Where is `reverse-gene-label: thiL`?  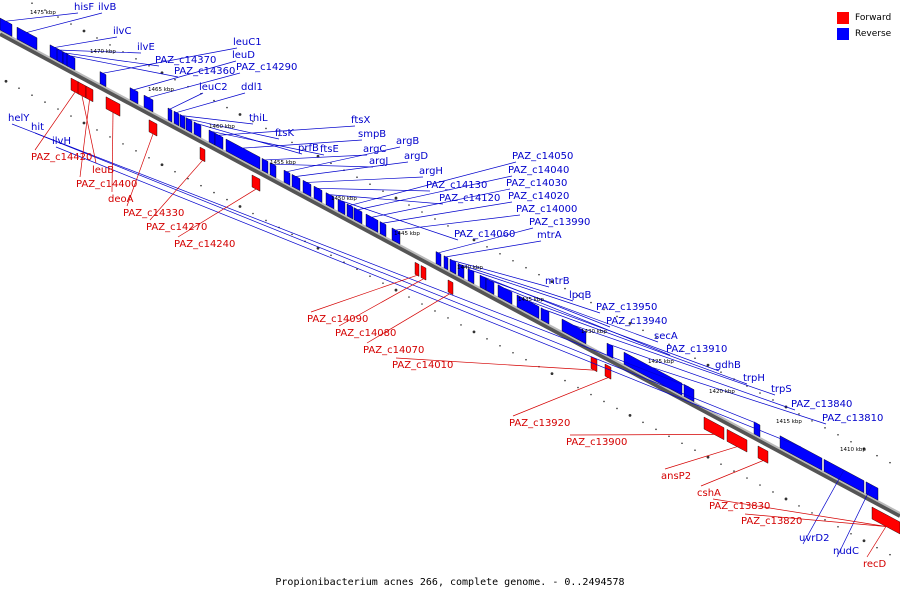 reverse-gene-label: thiL is located at coordinates (258, 118).